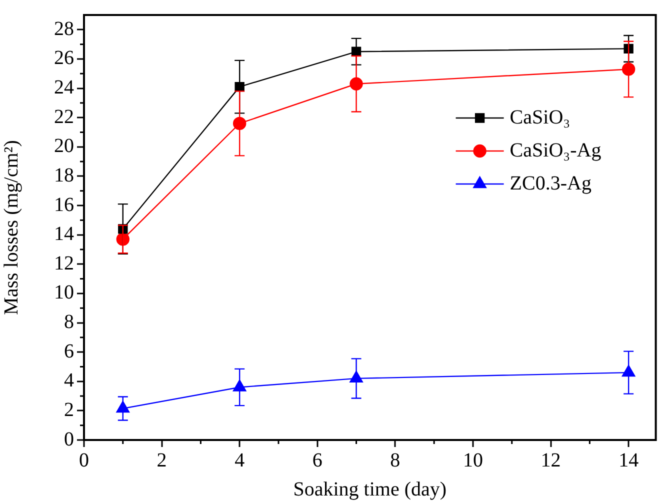 The width and height of the screenshot is (664, 502). What do you see at coordinates (551, 183) in the screenshot?
I see `legend-label: ZC0.3-Ag` at bounding box center [551, 183].